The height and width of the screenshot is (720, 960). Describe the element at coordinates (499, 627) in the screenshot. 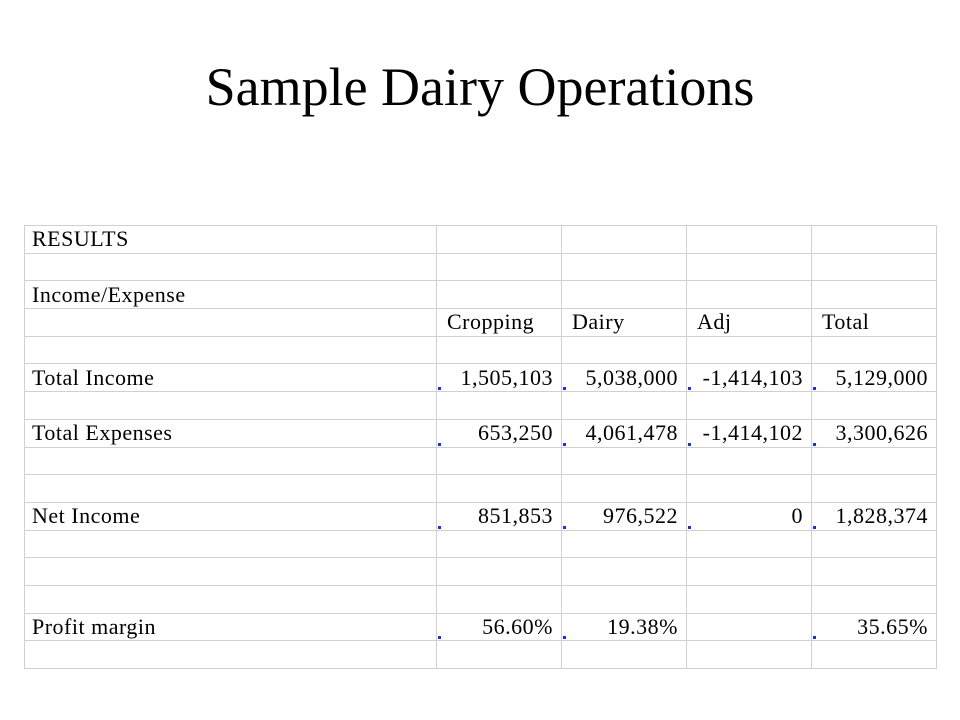

I see `value-cell: 56.60%` at that location.